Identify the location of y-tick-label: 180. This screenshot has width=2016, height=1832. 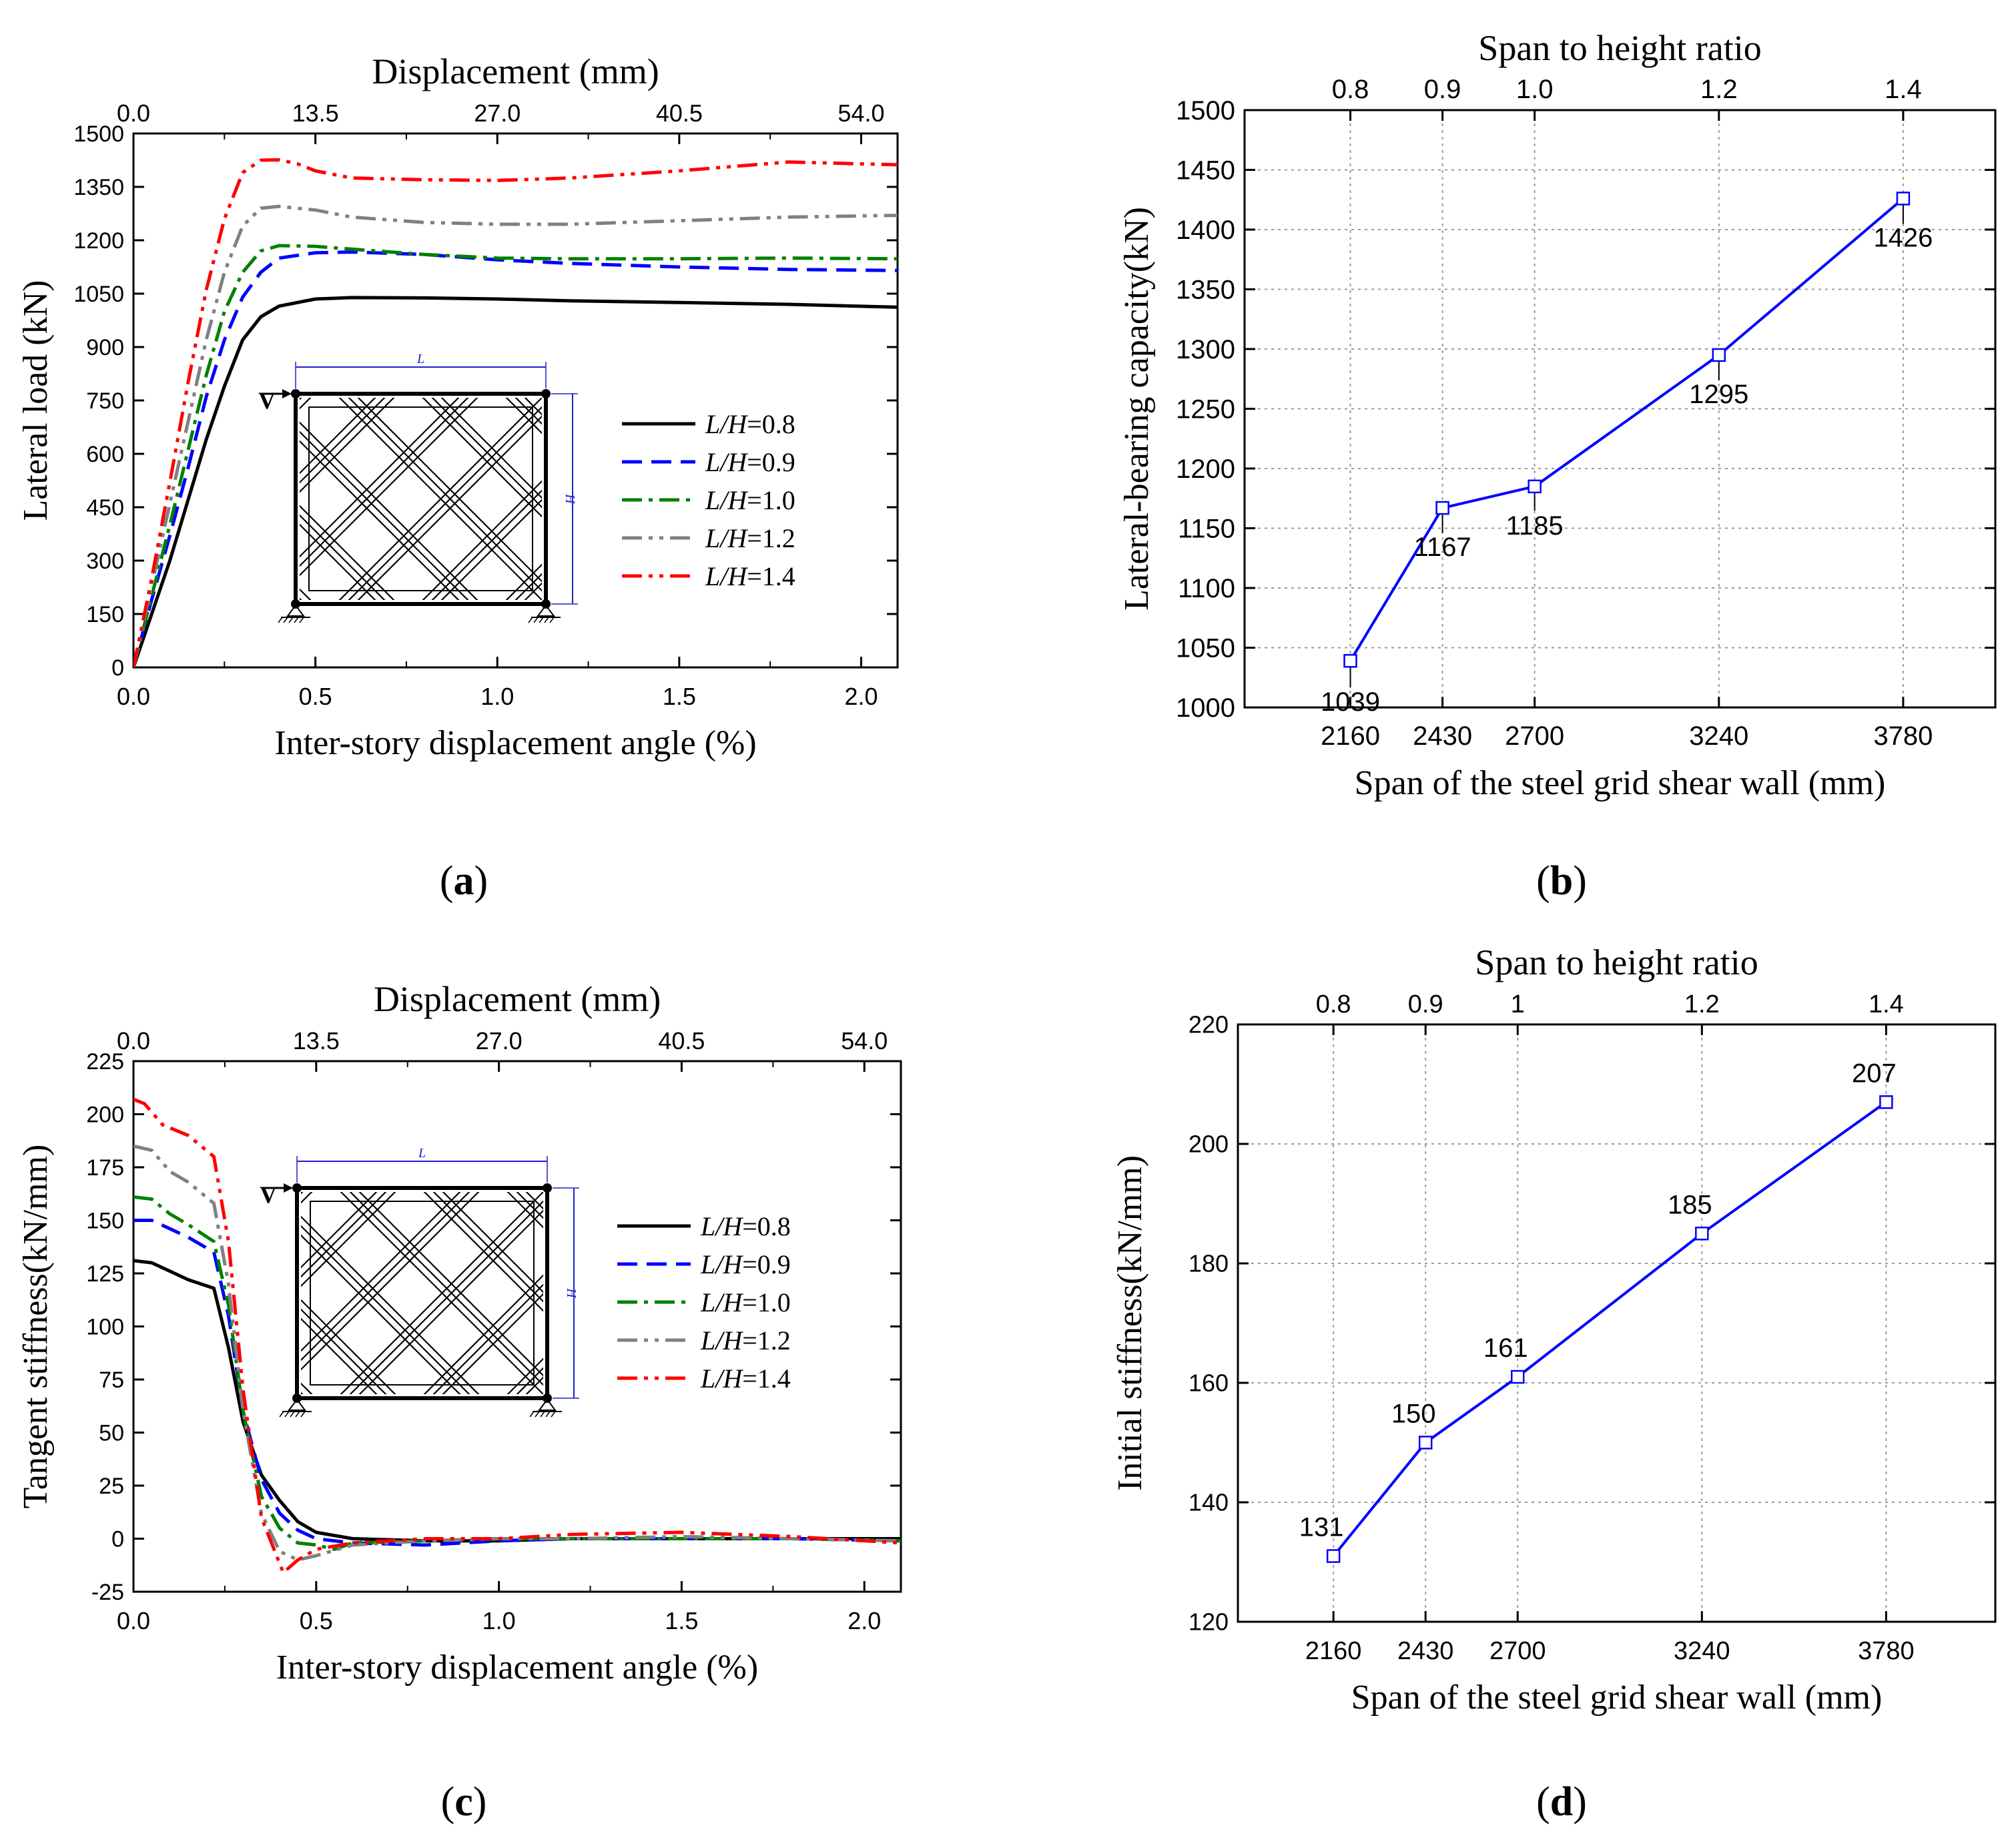
(1209, 1263).